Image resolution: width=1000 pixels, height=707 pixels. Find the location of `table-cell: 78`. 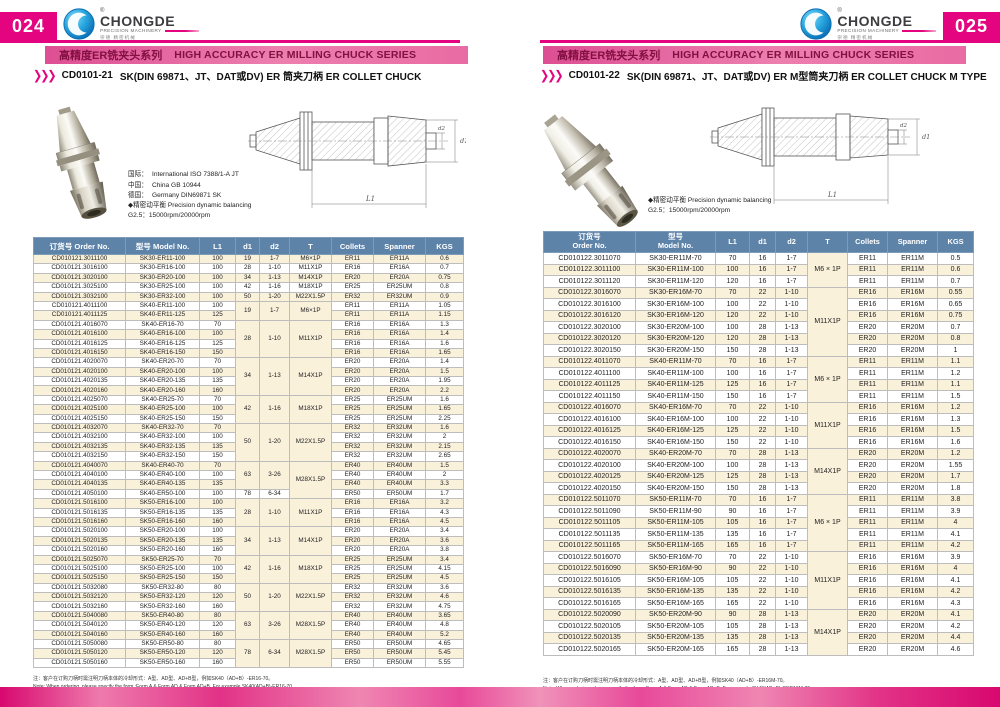

table-cell: 78 is located at coordinates (247, 494).